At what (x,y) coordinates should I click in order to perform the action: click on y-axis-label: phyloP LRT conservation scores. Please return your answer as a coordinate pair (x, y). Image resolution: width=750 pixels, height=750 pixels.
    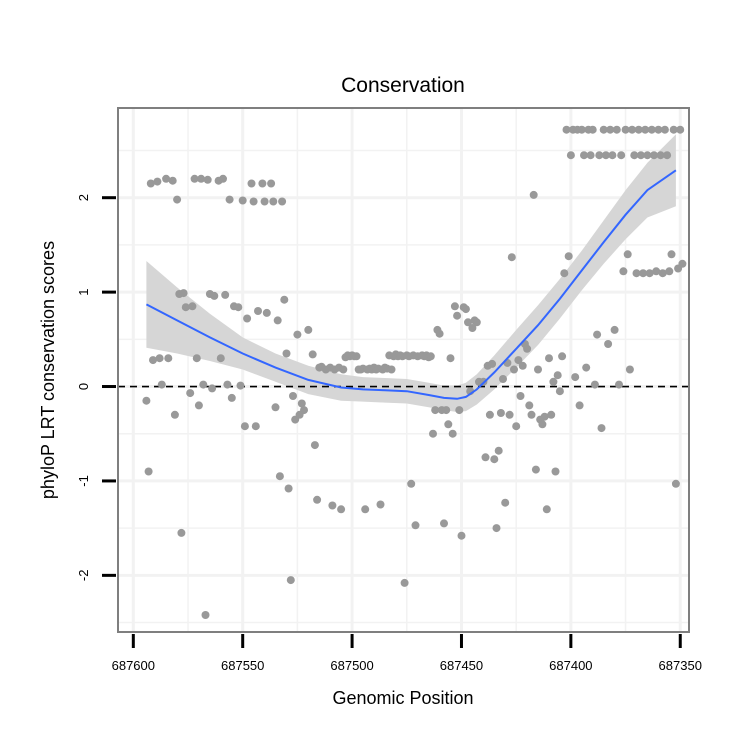
    Looking at the image, I should click on (48, 370).